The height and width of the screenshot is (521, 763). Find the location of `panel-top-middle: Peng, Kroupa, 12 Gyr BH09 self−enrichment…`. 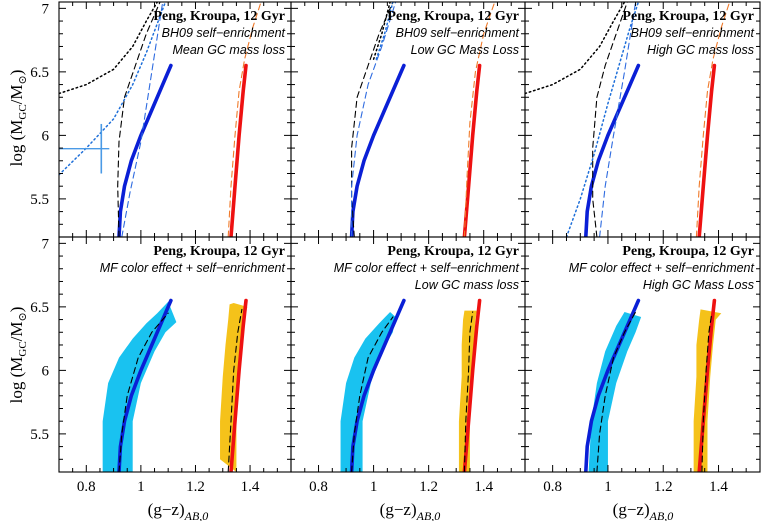

panel-top-middle: Peng, Kroupa, 12 Gyr BH09 self−enrichment… is located at coordinates (408, 119).